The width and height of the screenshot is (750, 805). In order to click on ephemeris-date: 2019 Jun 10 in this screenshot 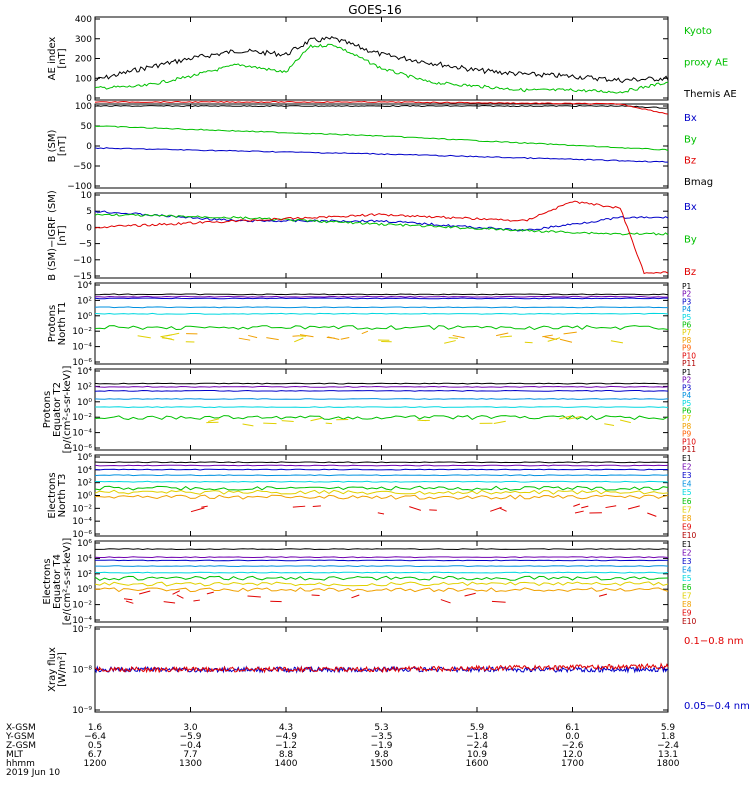, I will do `click(33, 773)`.